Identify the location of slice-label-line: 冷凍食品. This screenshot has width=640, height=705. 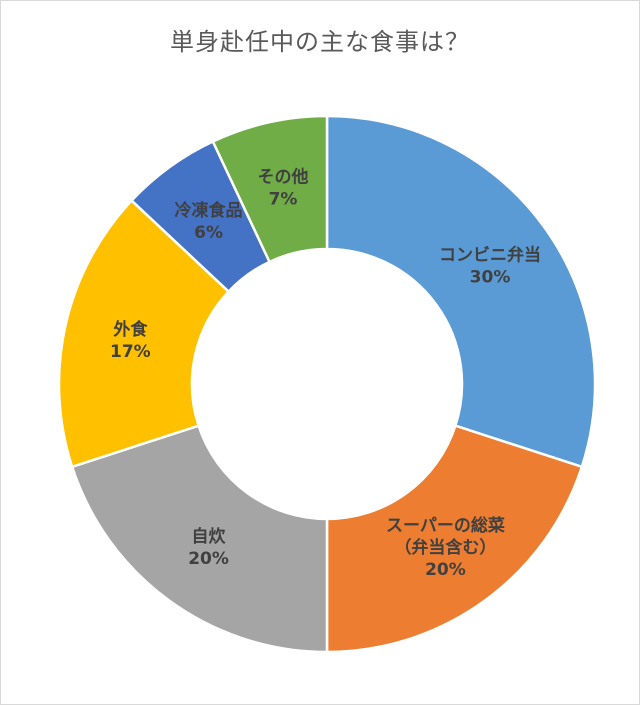
(209, 210).